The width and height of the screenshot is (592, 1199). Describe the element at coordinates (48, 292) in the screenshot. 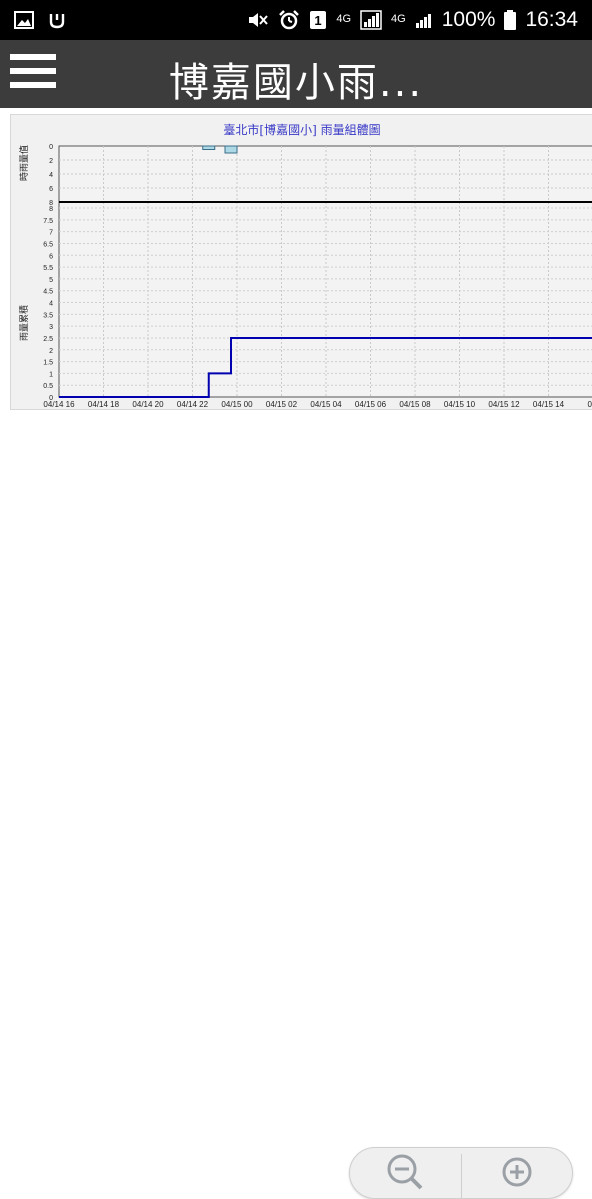

I see `bottom-y-tick-label: 4.5` at that location.